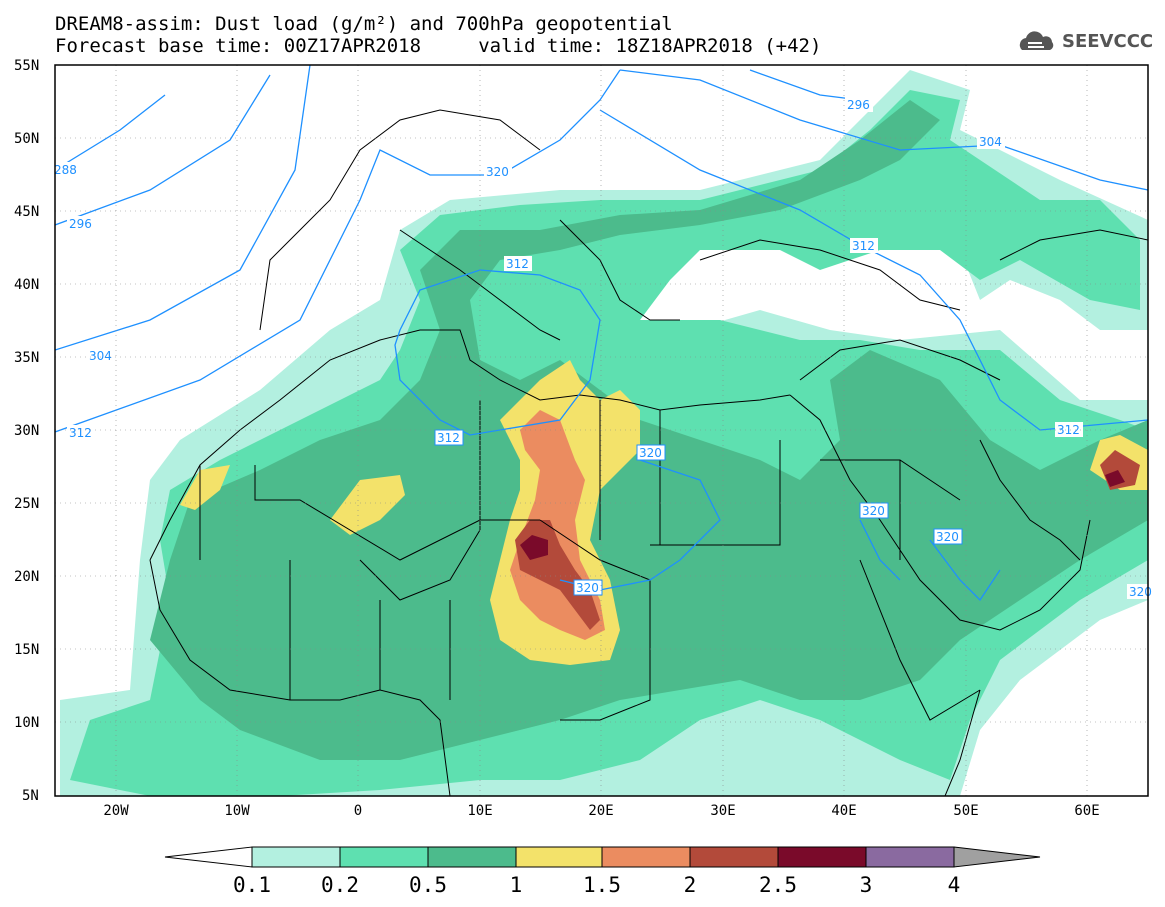  Describe the element at coordinates (997, 857) in the screenshot. I see `colorbar-high-arrow` at that location.